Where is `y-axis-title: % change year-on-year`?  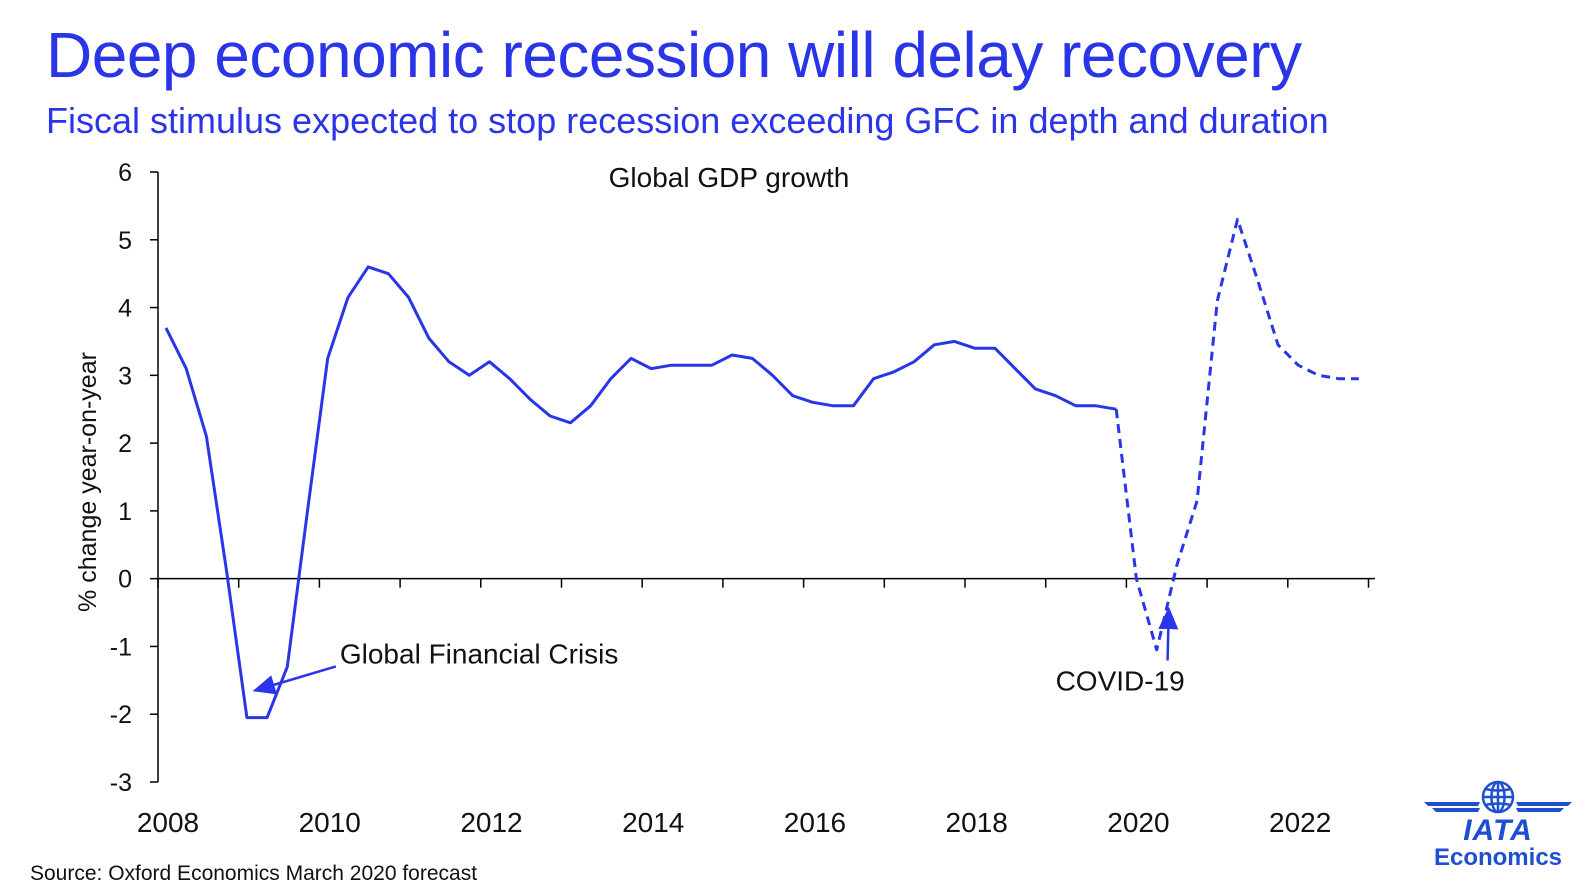 y-axis-title: % change year-on-year is located at coordinates (88, 482).